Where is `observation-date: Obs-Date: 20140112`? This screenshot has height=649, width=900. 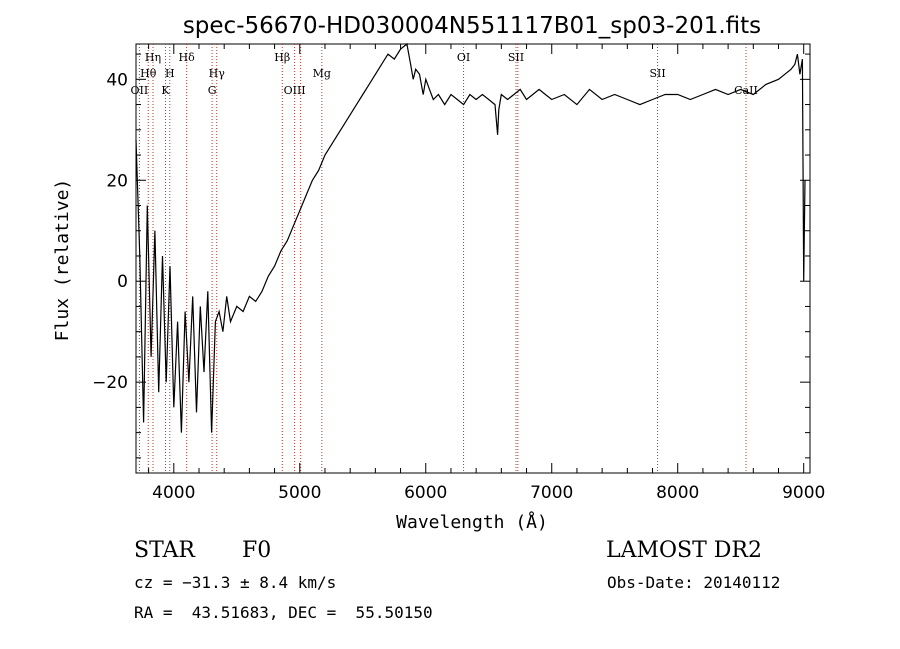
observation-date: Obs-Date: 20140112 is located at coordinates (694, 582).